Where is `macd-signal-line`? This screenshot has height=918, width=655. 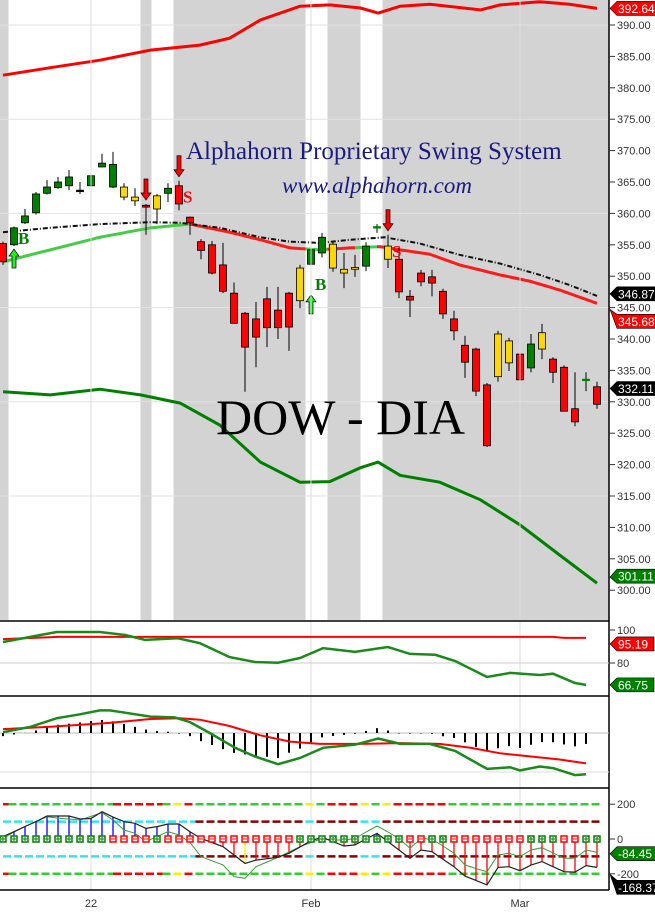 macd-signal-line is located at coordinates (294, 741).